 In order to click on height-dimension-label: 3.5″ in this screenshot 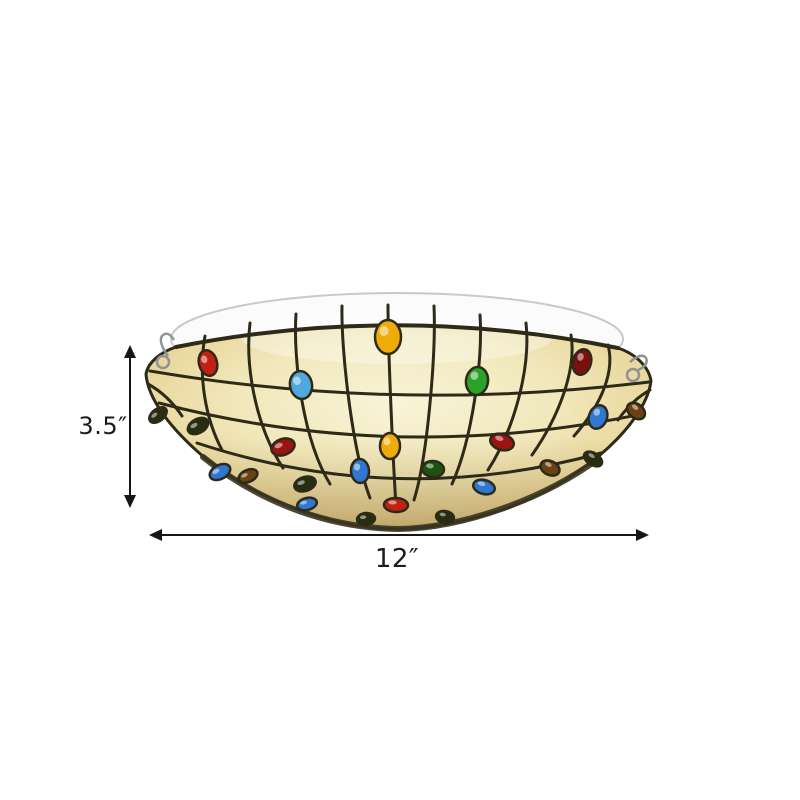, I will do `click(103, 426)`.